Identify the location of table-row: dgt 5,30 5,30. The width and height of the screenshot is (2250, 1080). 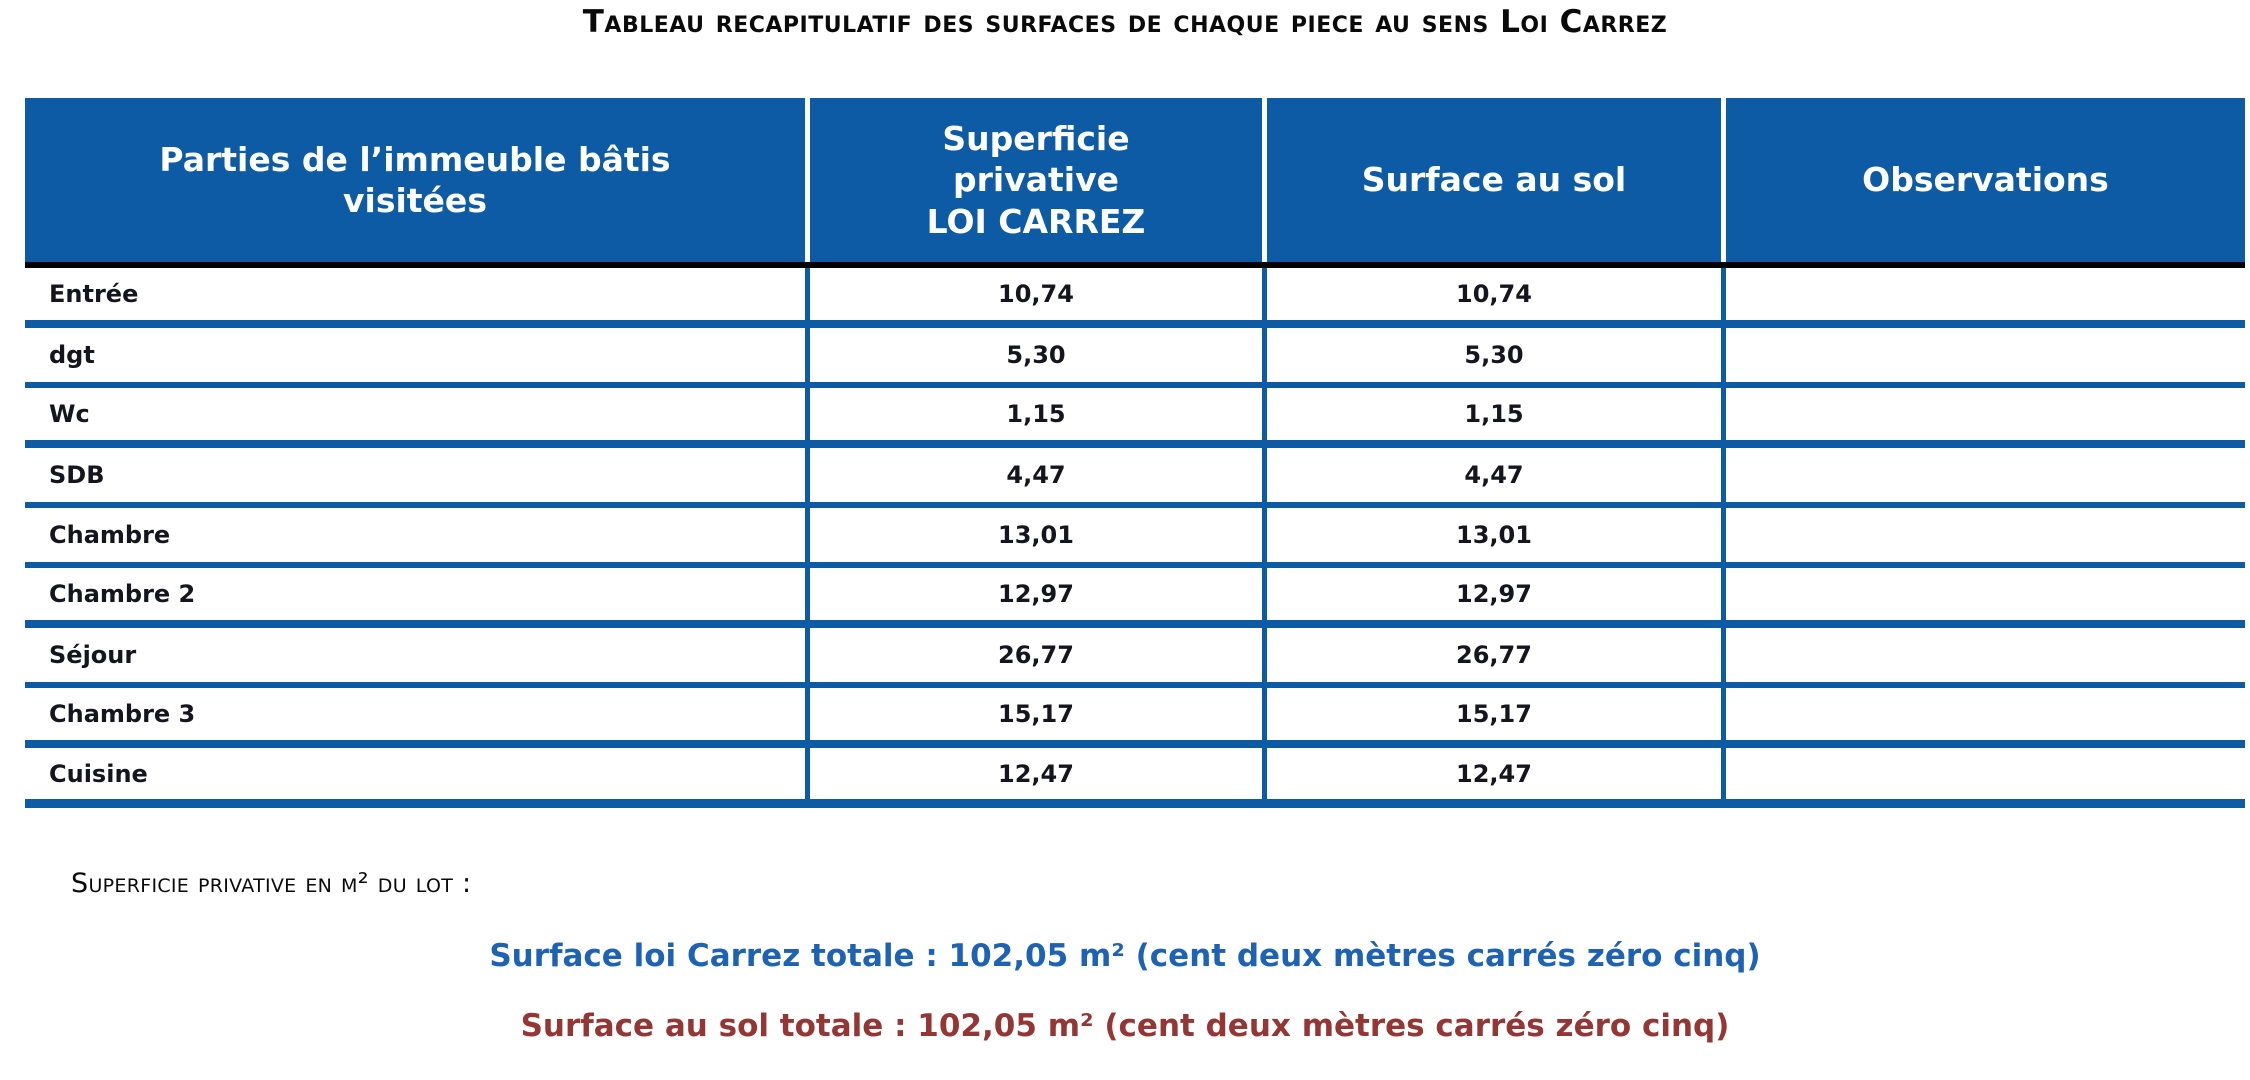
(1135, 358).